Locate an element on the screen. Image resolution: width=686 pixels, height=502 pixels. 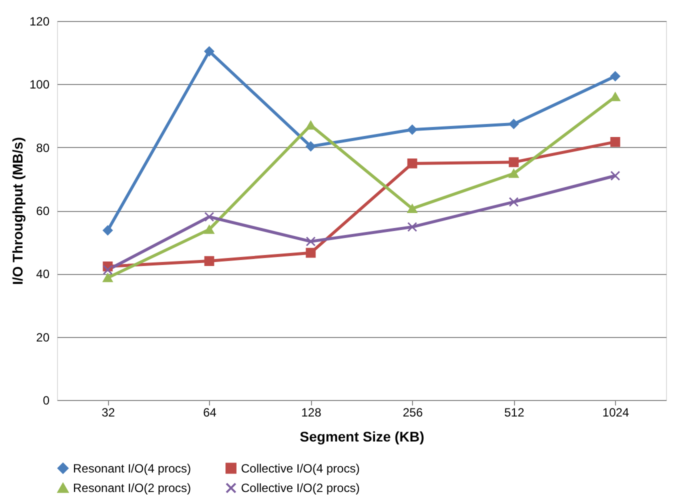
x-tick-label: 1024 is located at coordinates (616, 413).